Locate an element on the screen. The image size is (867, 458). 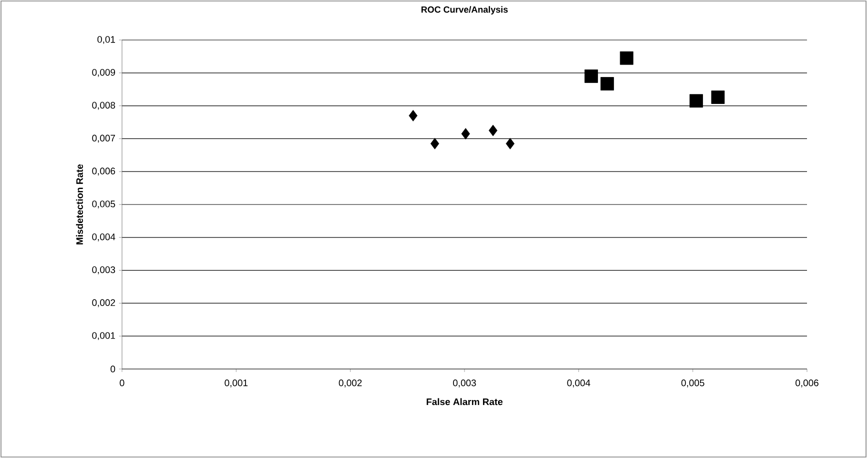
y-tick-label: 0,008 is located at coordinates (104, 106).